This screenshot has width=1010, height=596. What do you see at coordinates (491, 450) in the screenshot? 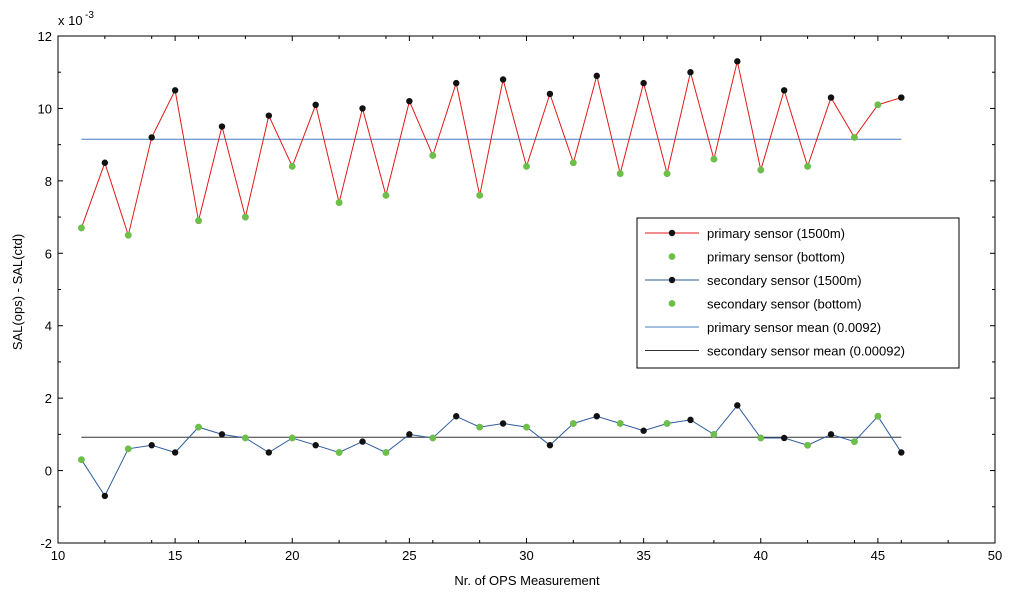
I see `series-line` at bounding box center [491, 450].